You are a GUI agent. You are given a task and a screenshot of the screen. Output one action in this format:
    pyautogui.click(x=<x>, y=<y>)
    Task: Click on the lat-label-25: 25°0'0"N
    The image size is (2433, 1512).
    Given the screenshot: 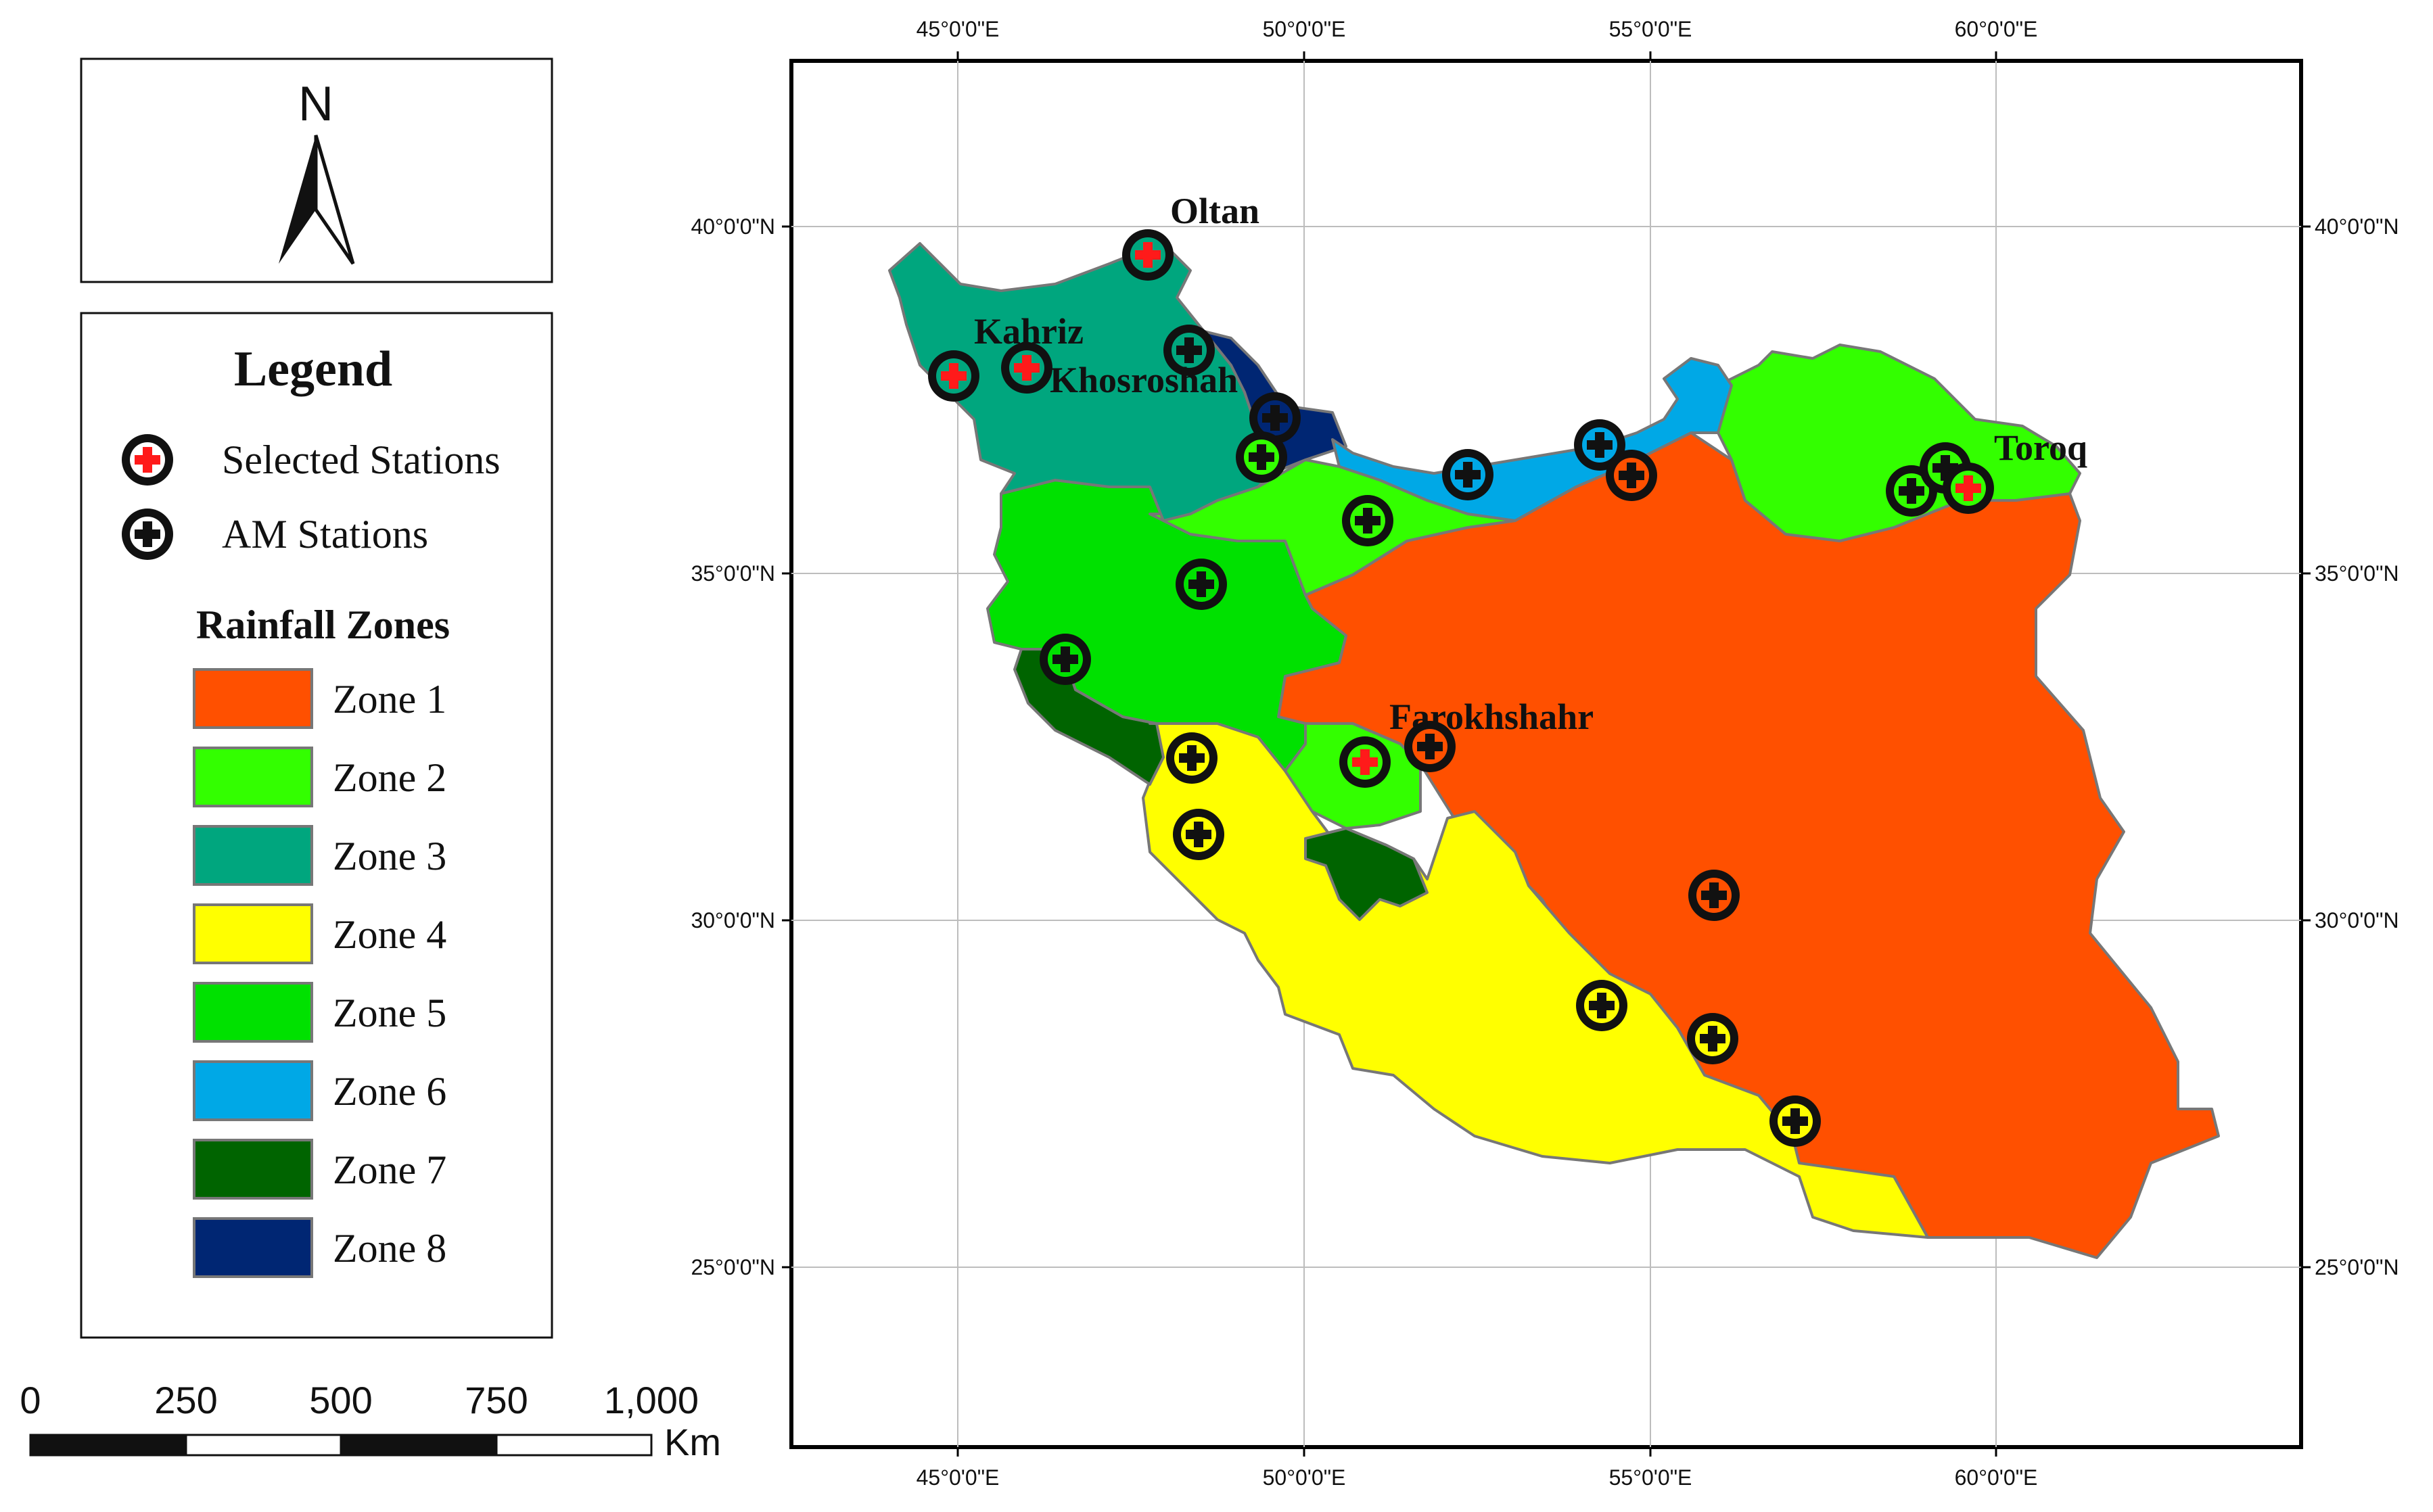 What is the action you would take?
    pyautogui.click(x=733, y=1267)
    